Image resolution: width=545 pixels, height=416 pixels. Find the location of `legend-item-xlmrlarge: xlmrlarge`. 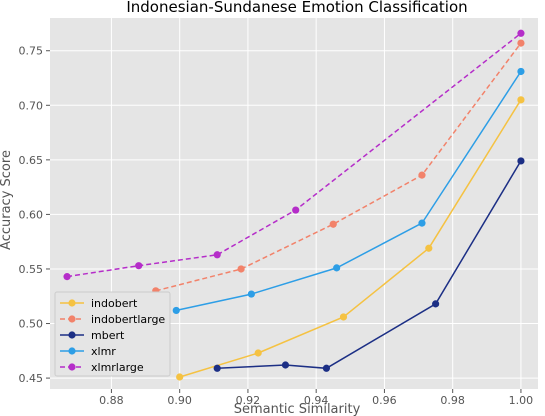

legend-item-xlmrlarge: xlmrlarge is located at coordinates (102, 367).